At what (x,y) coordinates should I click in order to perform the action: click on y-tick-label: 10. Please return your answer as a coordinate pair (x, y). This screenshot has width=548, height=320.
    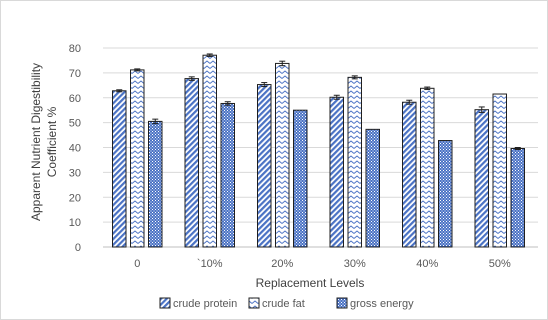
    Looking at the image, I should click on (75, 223).